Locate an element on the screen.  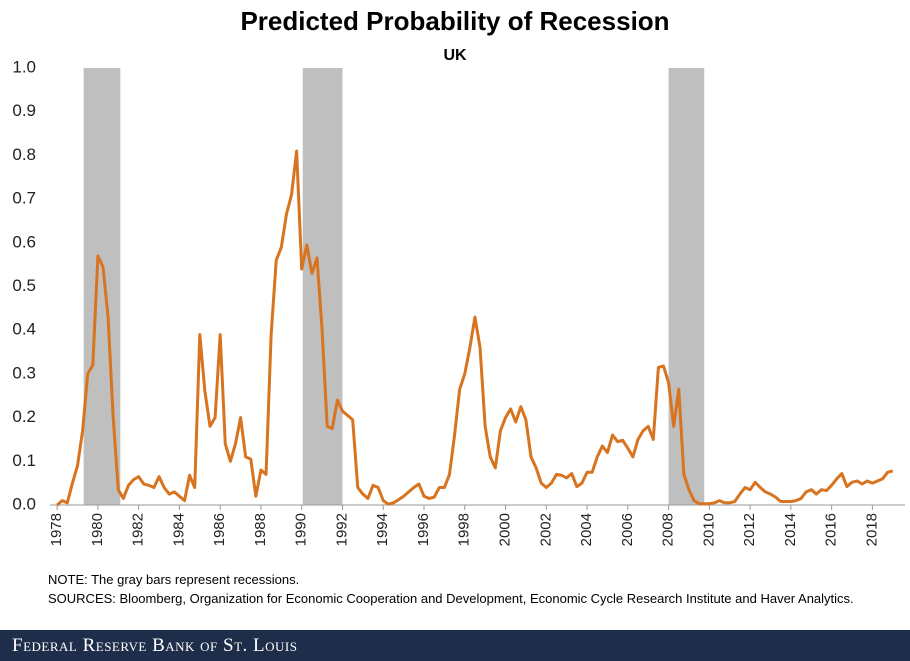
footer: Federal Reserve Bank of St. Louis is located at coordinates (455, 645).